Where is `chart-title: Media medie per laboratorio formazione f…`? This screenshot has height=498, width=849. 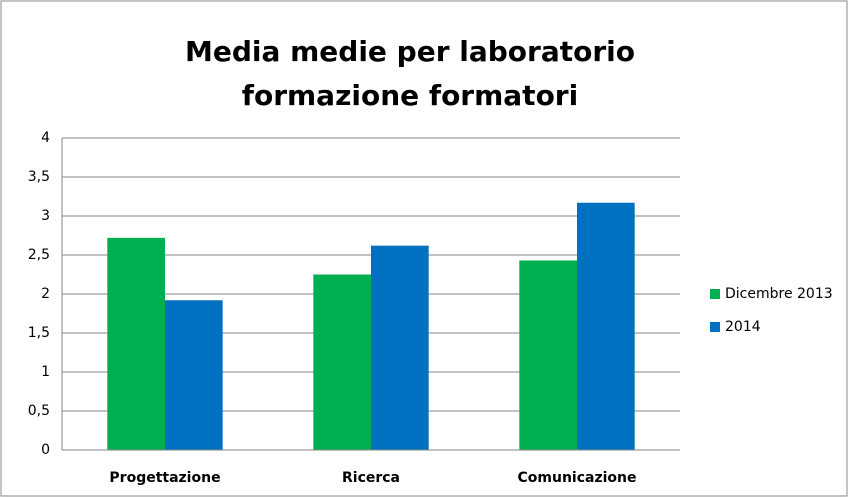
chart-title: Media medie per laboratorio formazione f… is located at coordinates (409, 73).